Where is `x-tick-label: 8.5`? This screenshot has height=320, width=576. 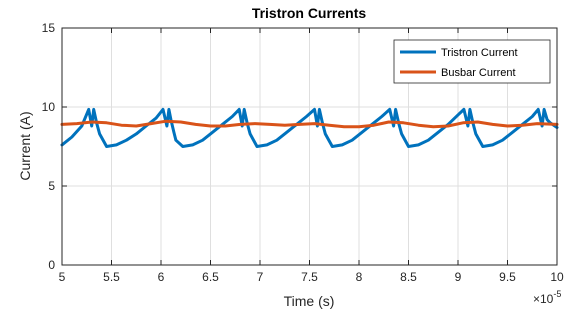
x-tick-label: 8.5 is located at coordinates (408, 277).